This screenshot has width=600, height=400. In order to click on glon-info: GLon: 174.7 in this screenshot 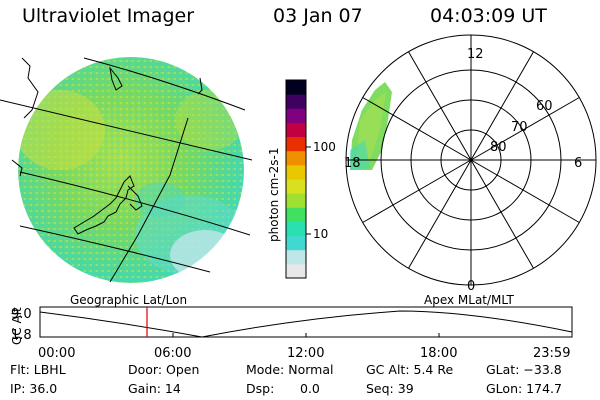, I will do `click(524, 388)`.